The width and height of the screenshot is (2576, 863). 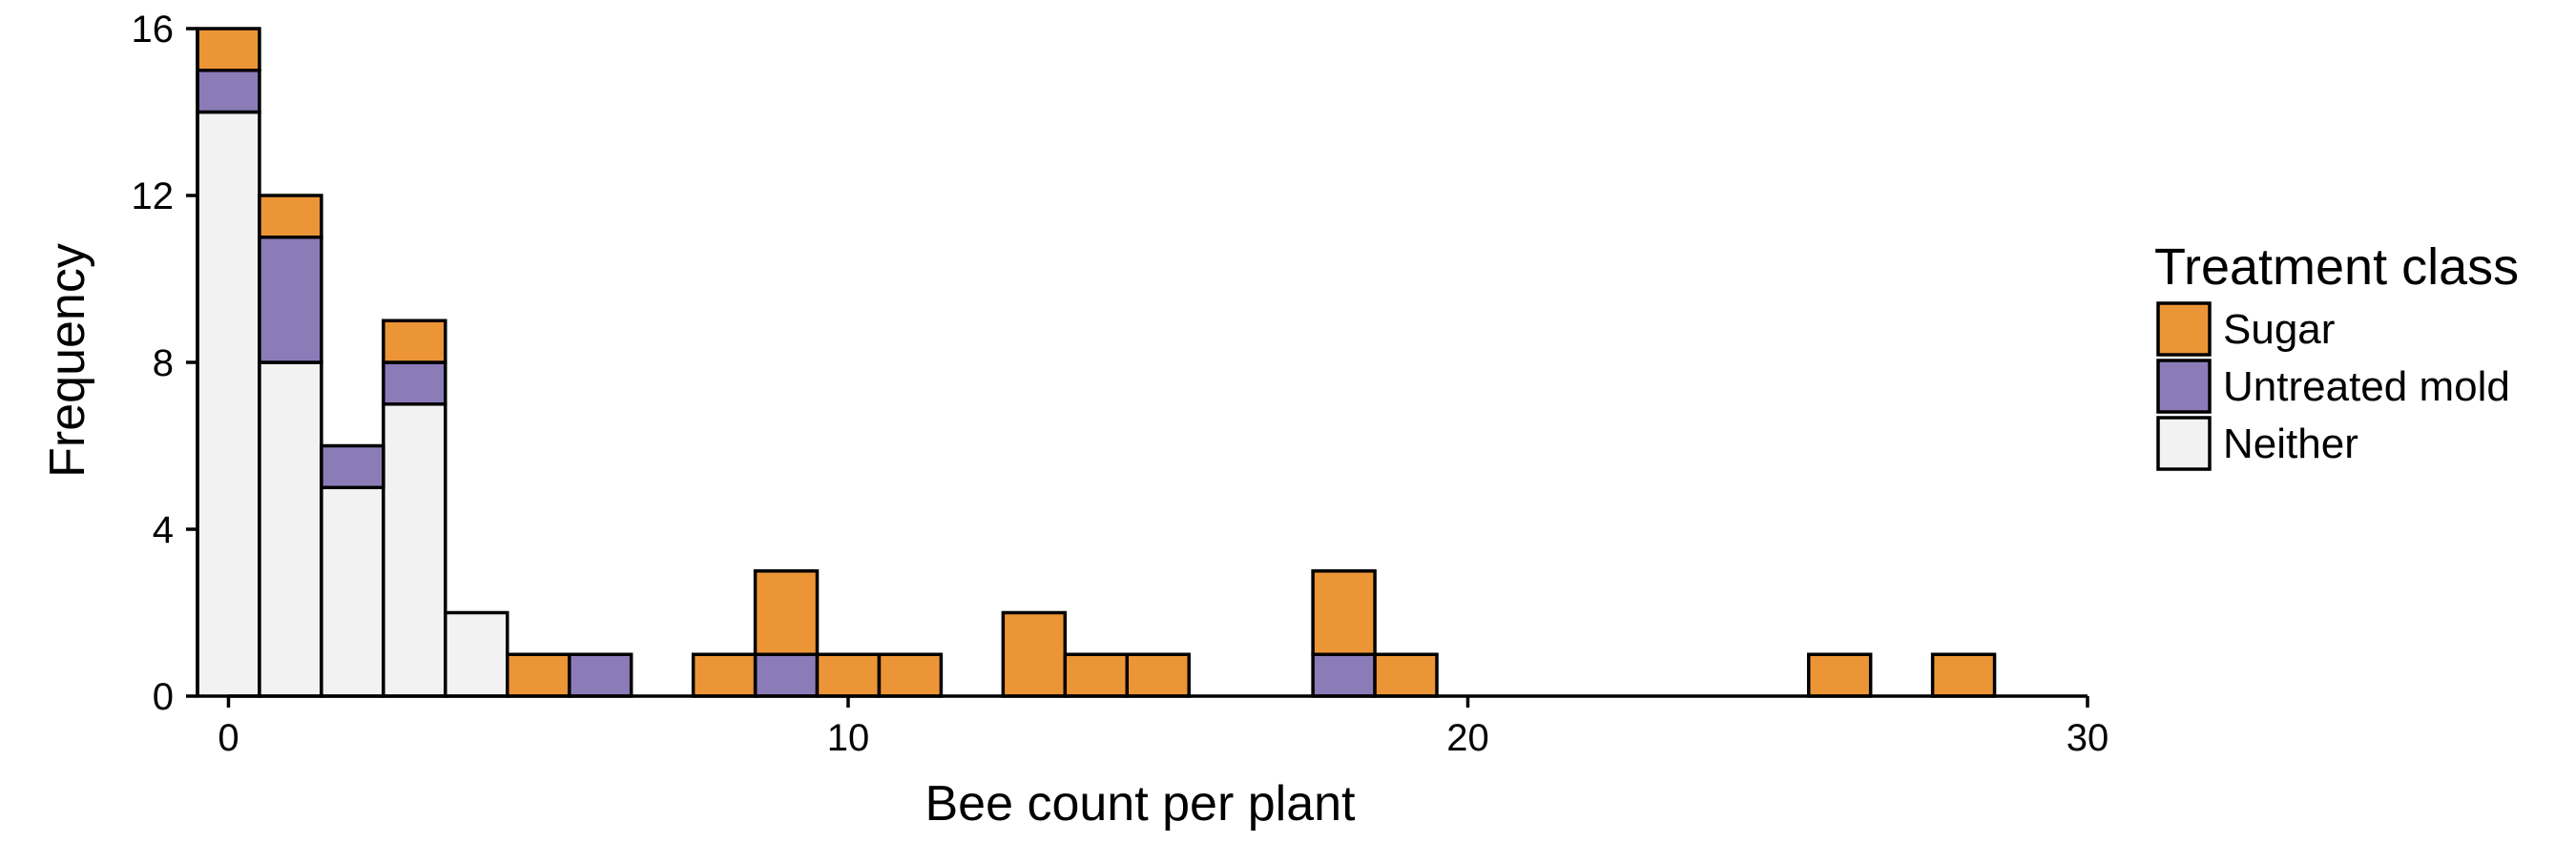 What do you see at coordinates (2366, 386) in the screenshot?
I see `legend-label-untreated-mold: Untreated mold` at bounding box center [2366, 386].